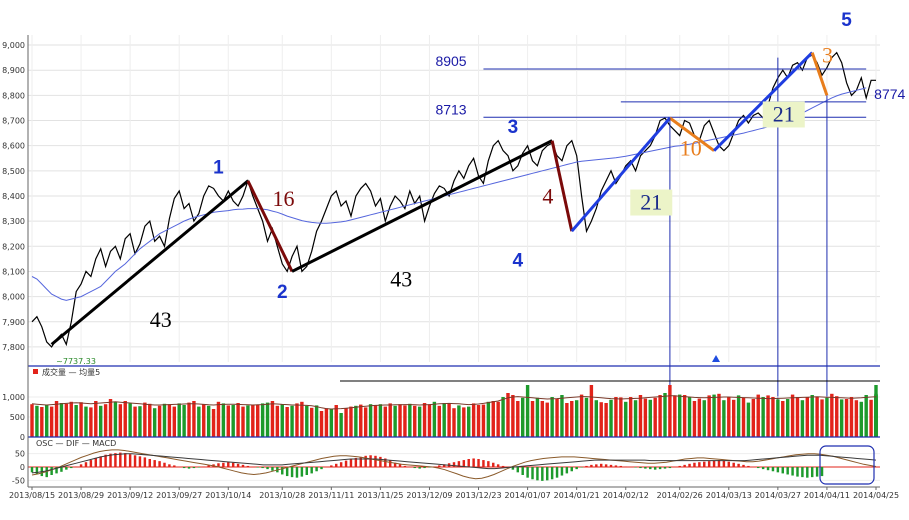 The image size is (909, 520). Describe the element at coordinates (401, 279) in the screenshot. I see `wave-count-label: 43` at that location.